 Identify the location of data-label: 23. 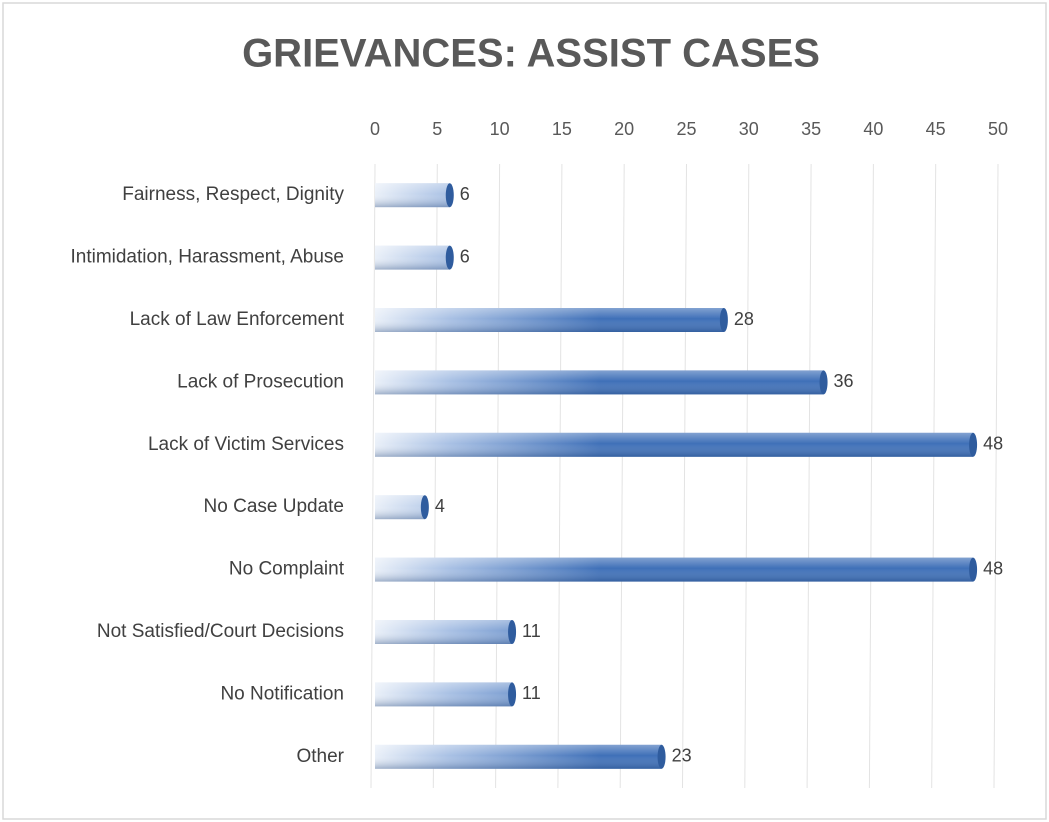
(682, 756).